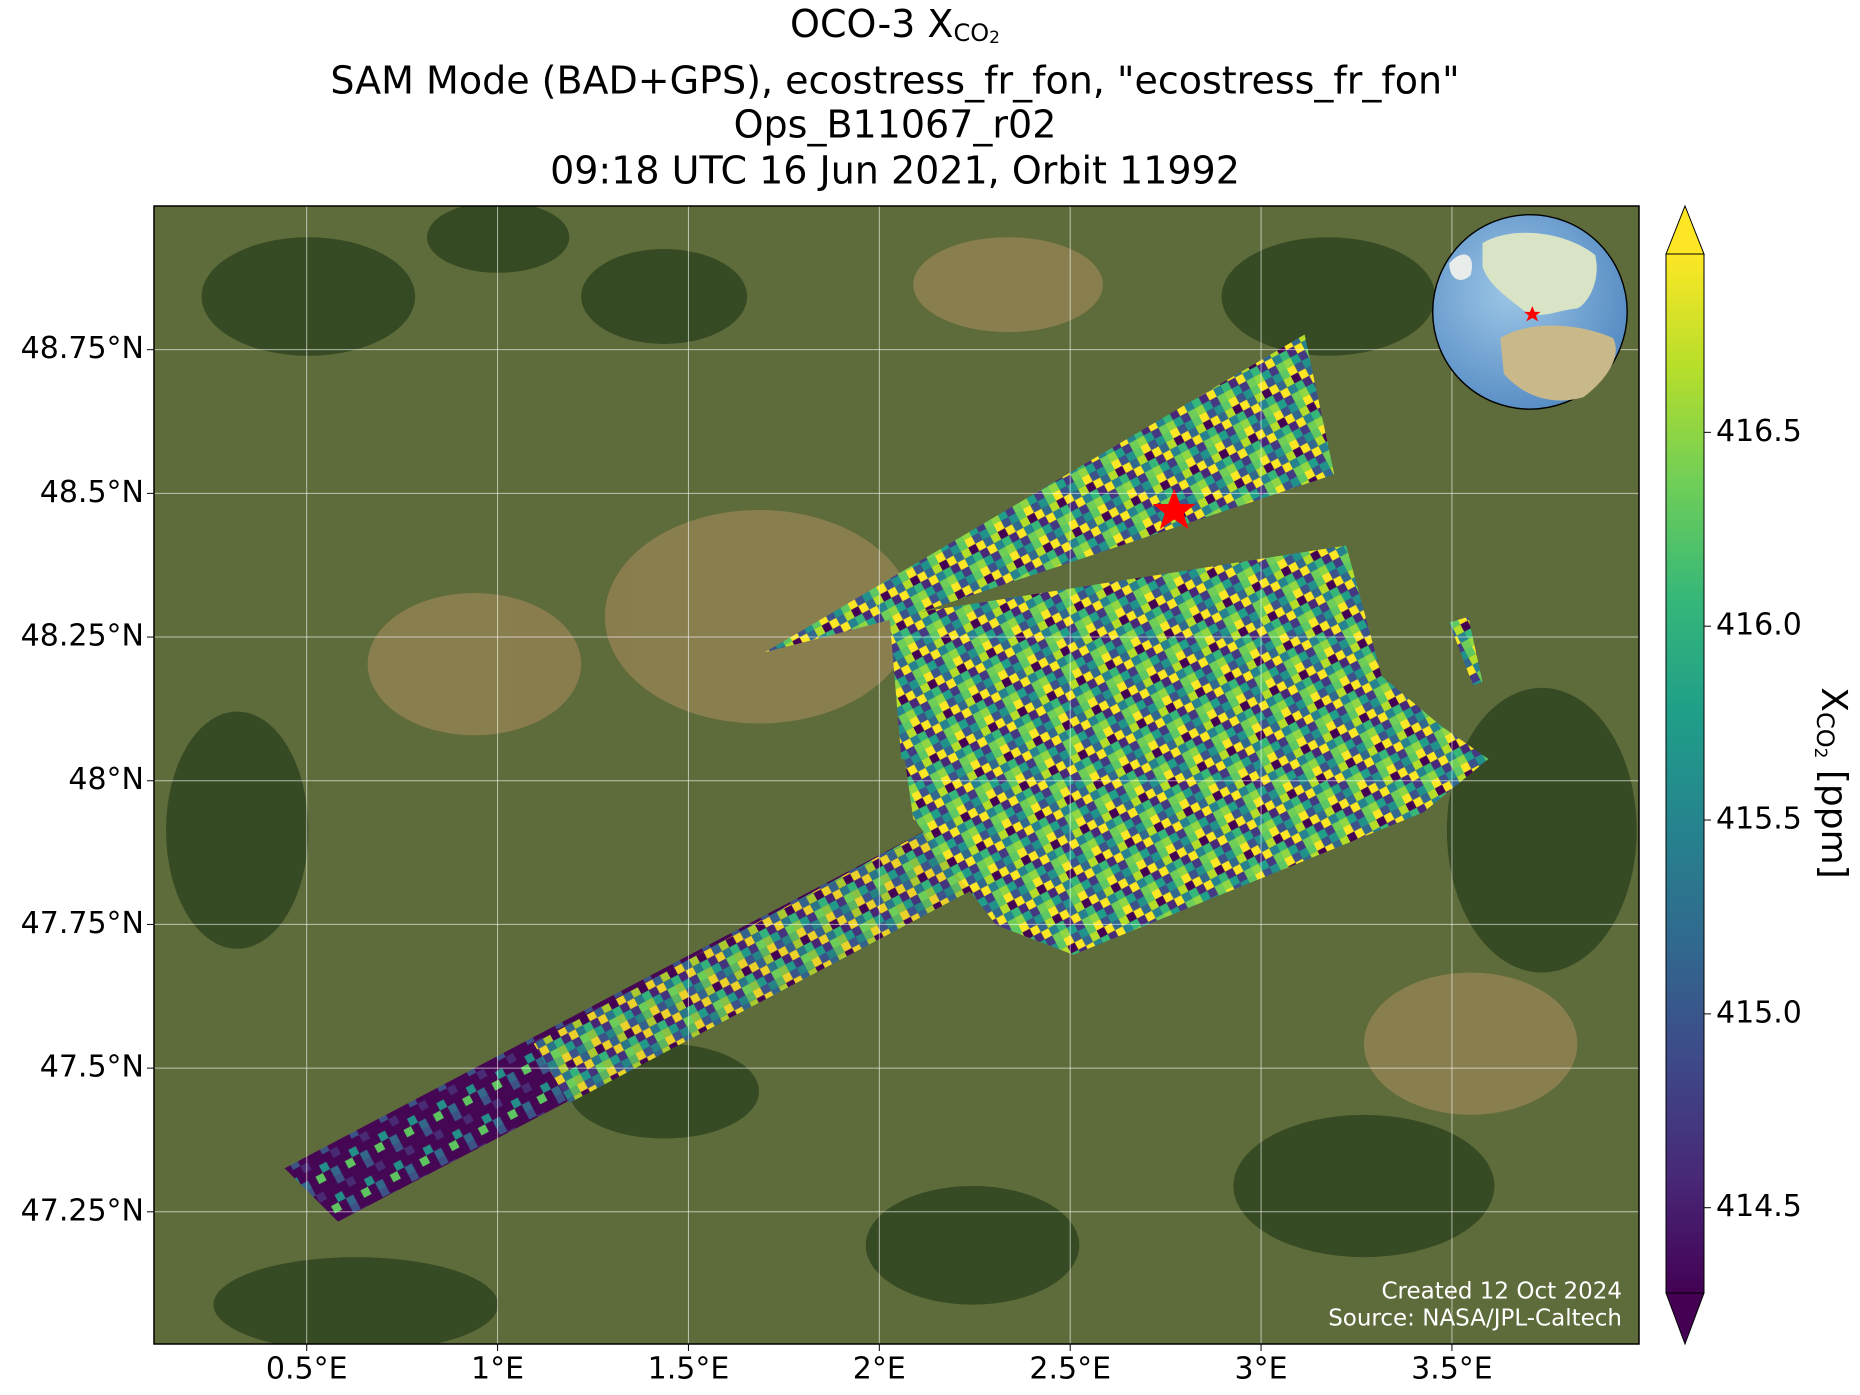  I want to click on globe-inset, so click(1529, 311).